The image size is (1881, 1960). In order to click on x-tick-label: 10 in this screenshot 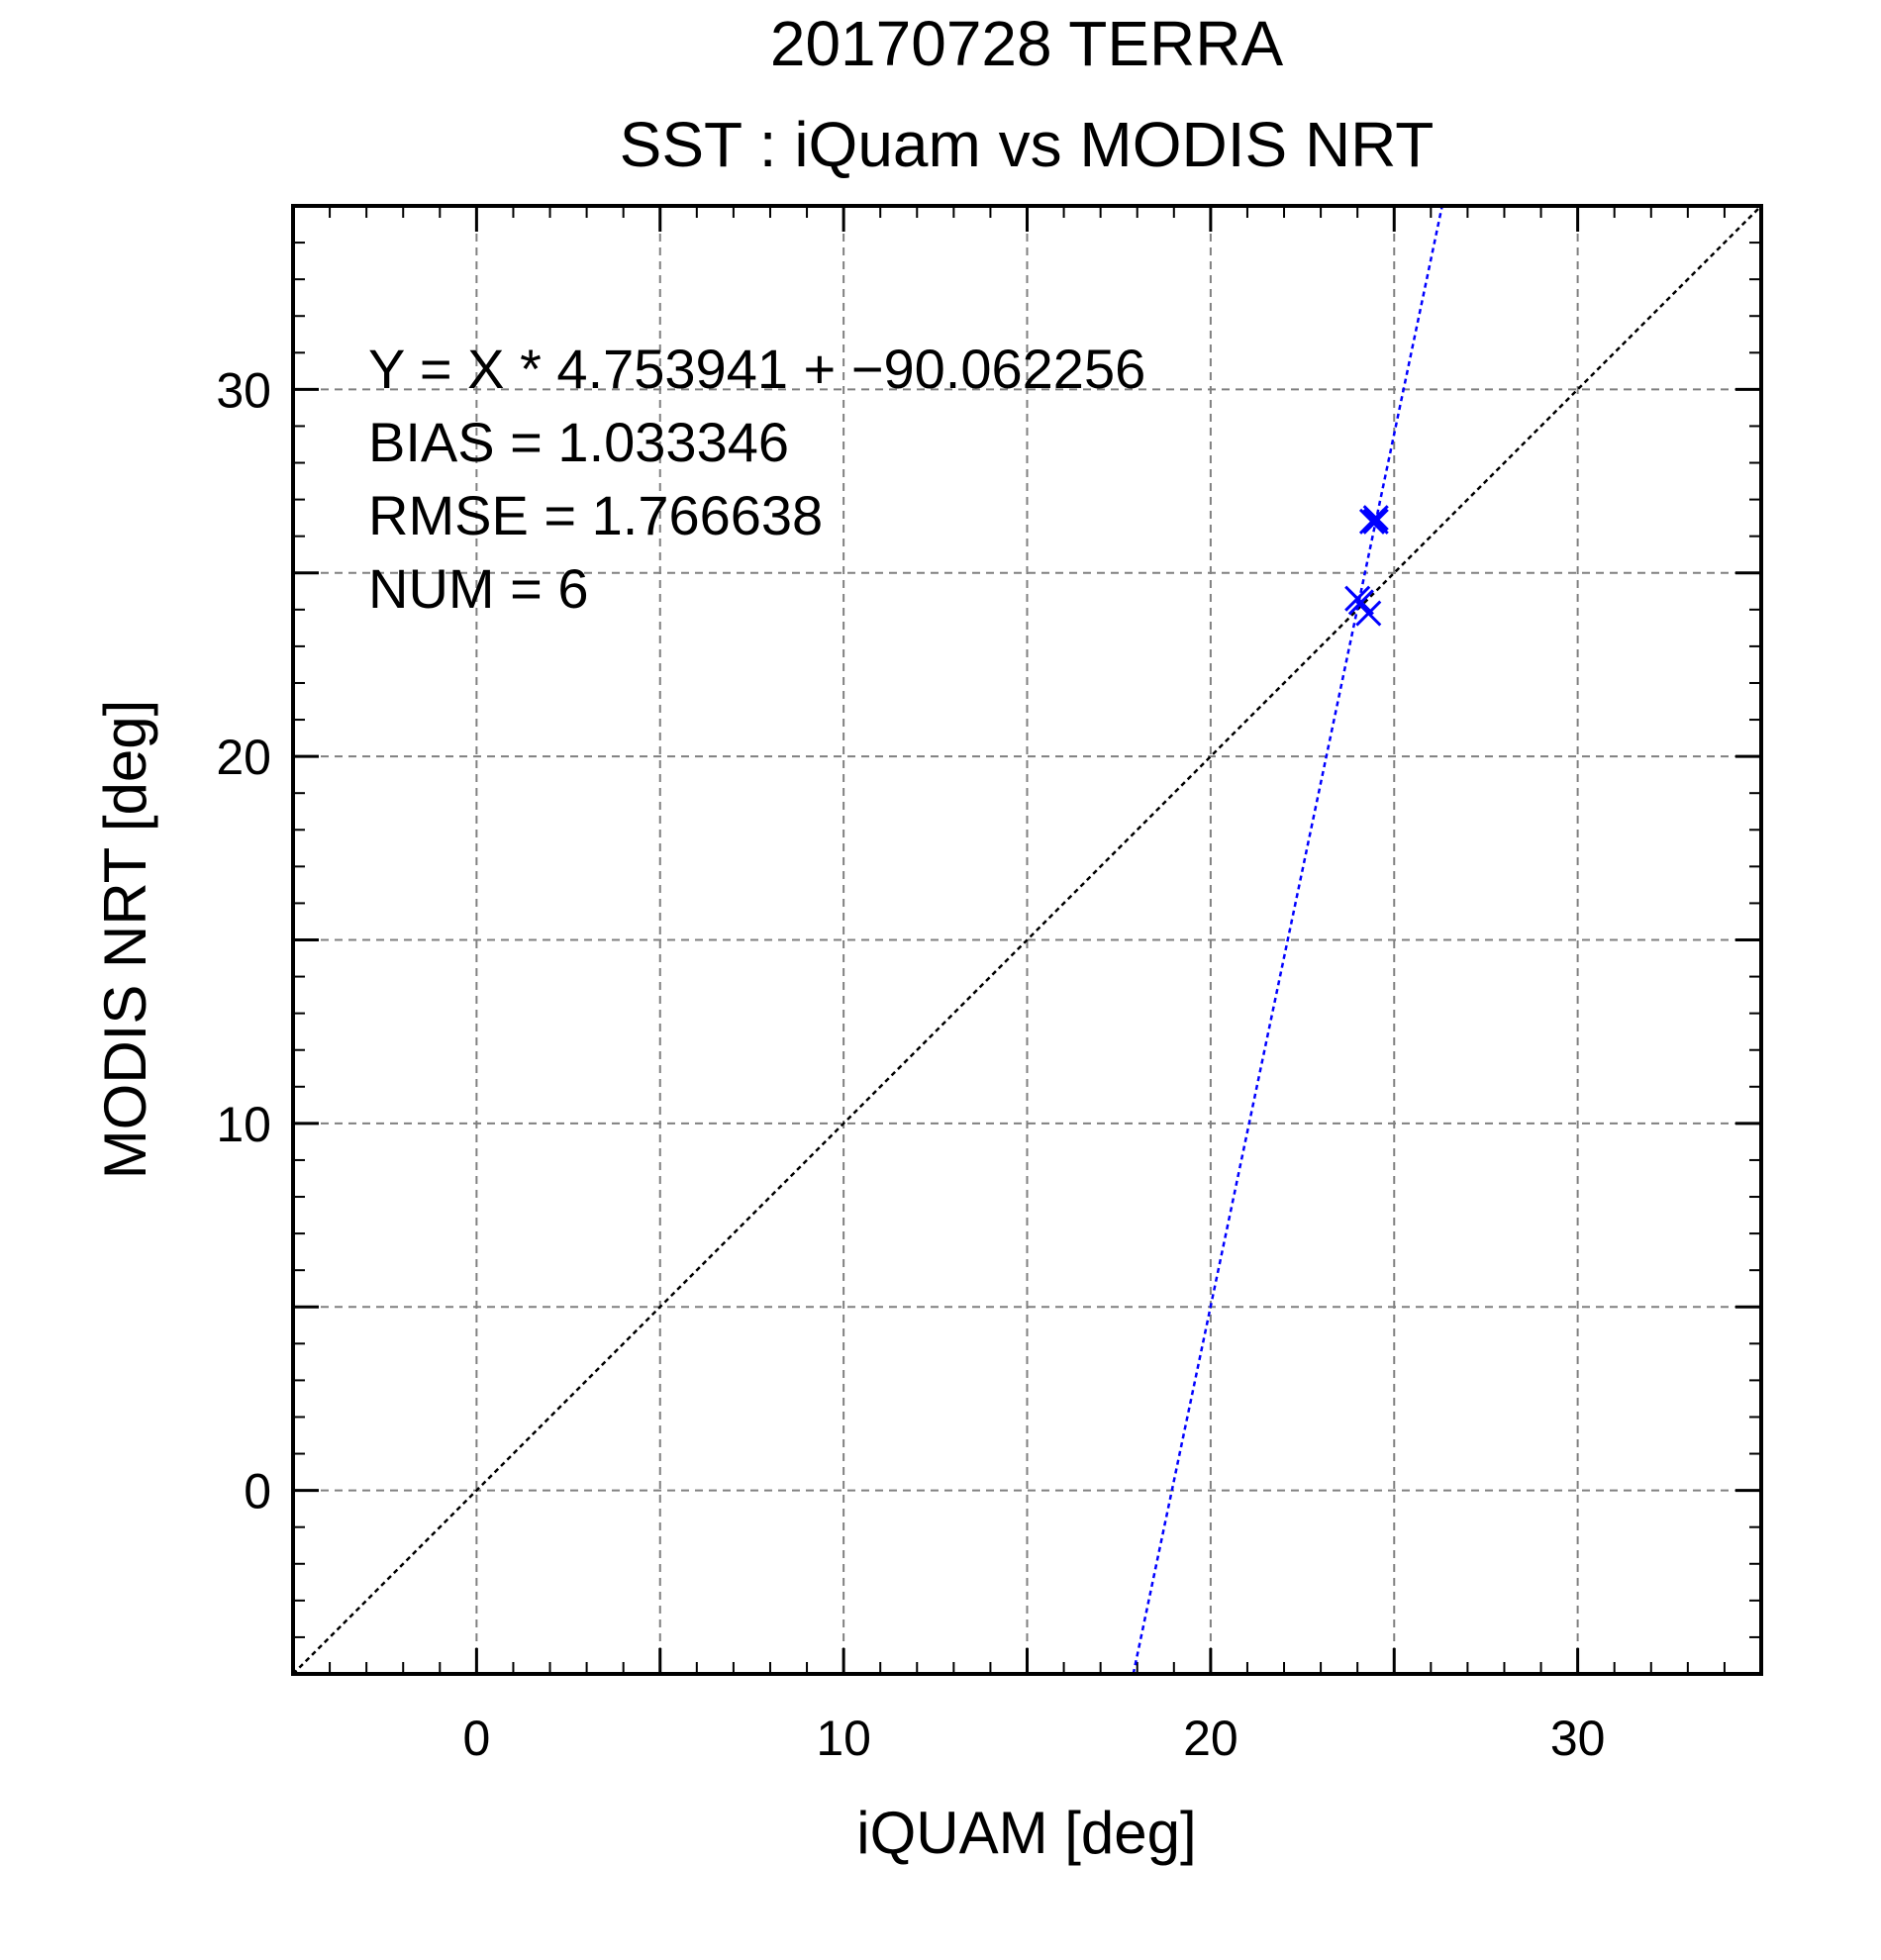, I will do `click(843, 1738)`.